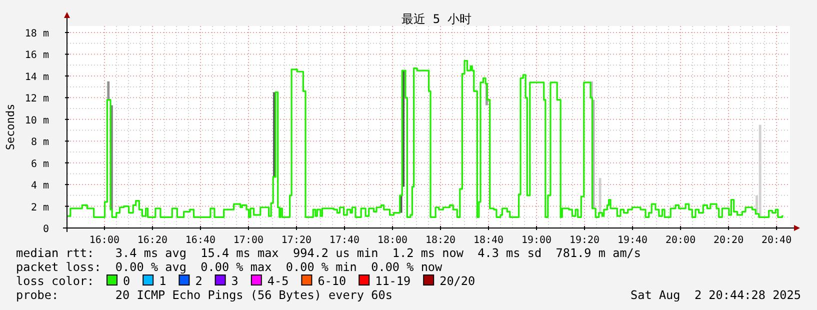  Describe the element at coordinates (39, 208) in the screenshot. I see `y-tick-label: 2 m` at that location.